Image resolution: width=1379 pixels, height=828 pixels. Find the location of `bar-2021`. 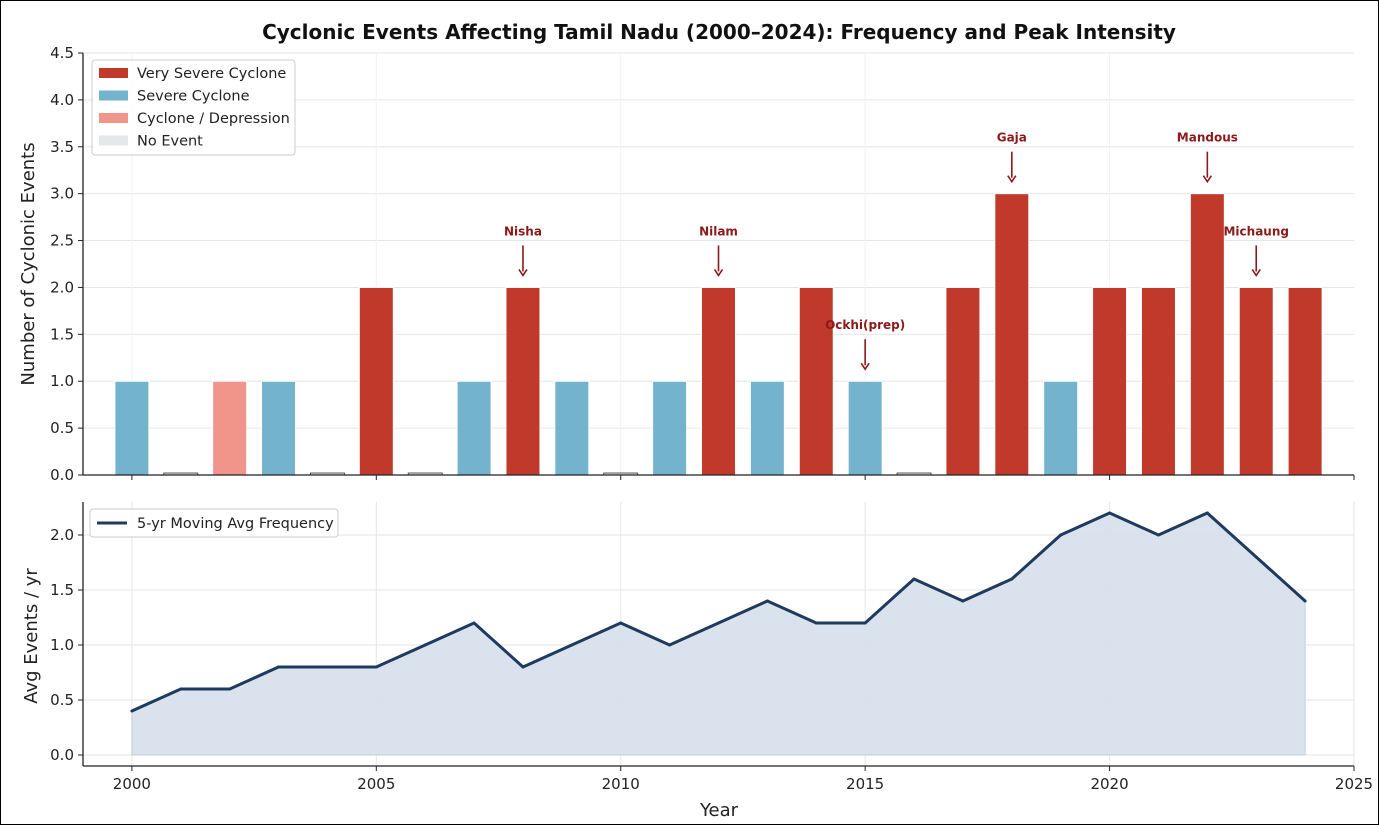

bar-2021 is located at coordinates (1158, 381).